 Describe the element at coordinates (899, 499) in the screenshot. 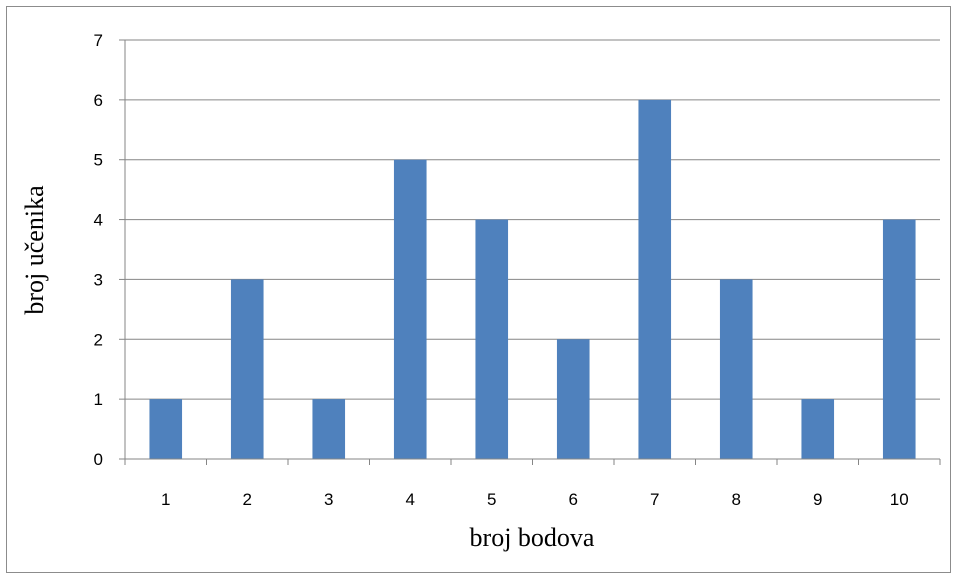

I see `x-tick-label: 10` at that location.